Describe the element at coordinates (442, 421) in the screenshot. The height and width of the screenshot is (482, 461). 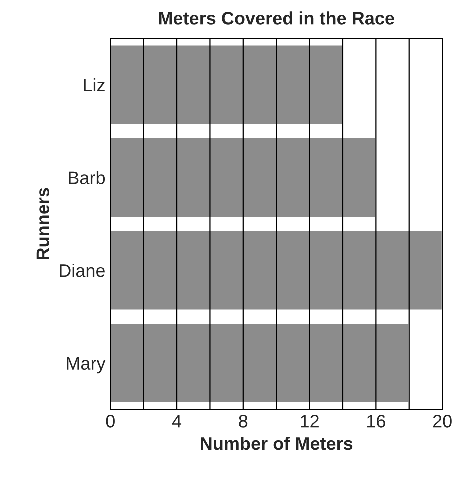
I see `x-tick-label: 20` at that location.